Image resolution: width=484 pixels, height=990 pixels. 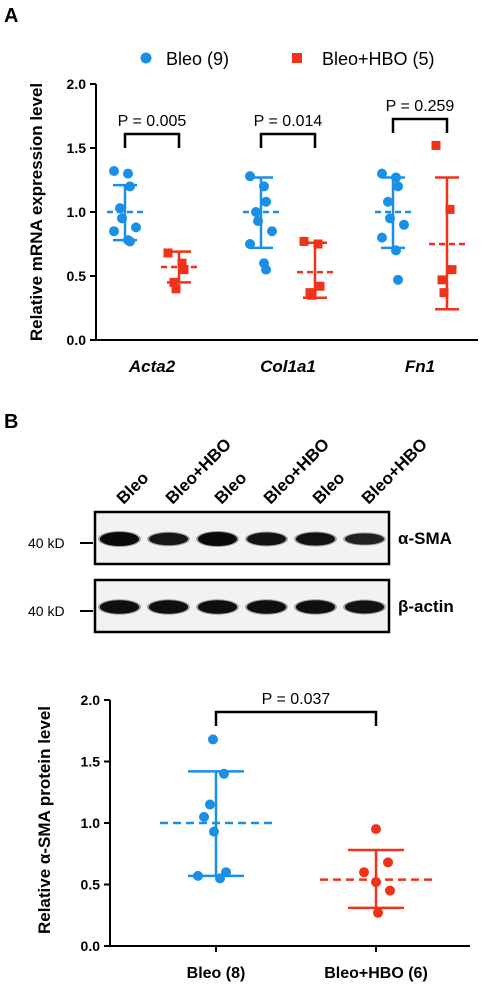 What do you see at coordinates (77, 148) in the screenshot?
I see `mrna-y-tick-label: 1.5` at bounding box center [77, 148].